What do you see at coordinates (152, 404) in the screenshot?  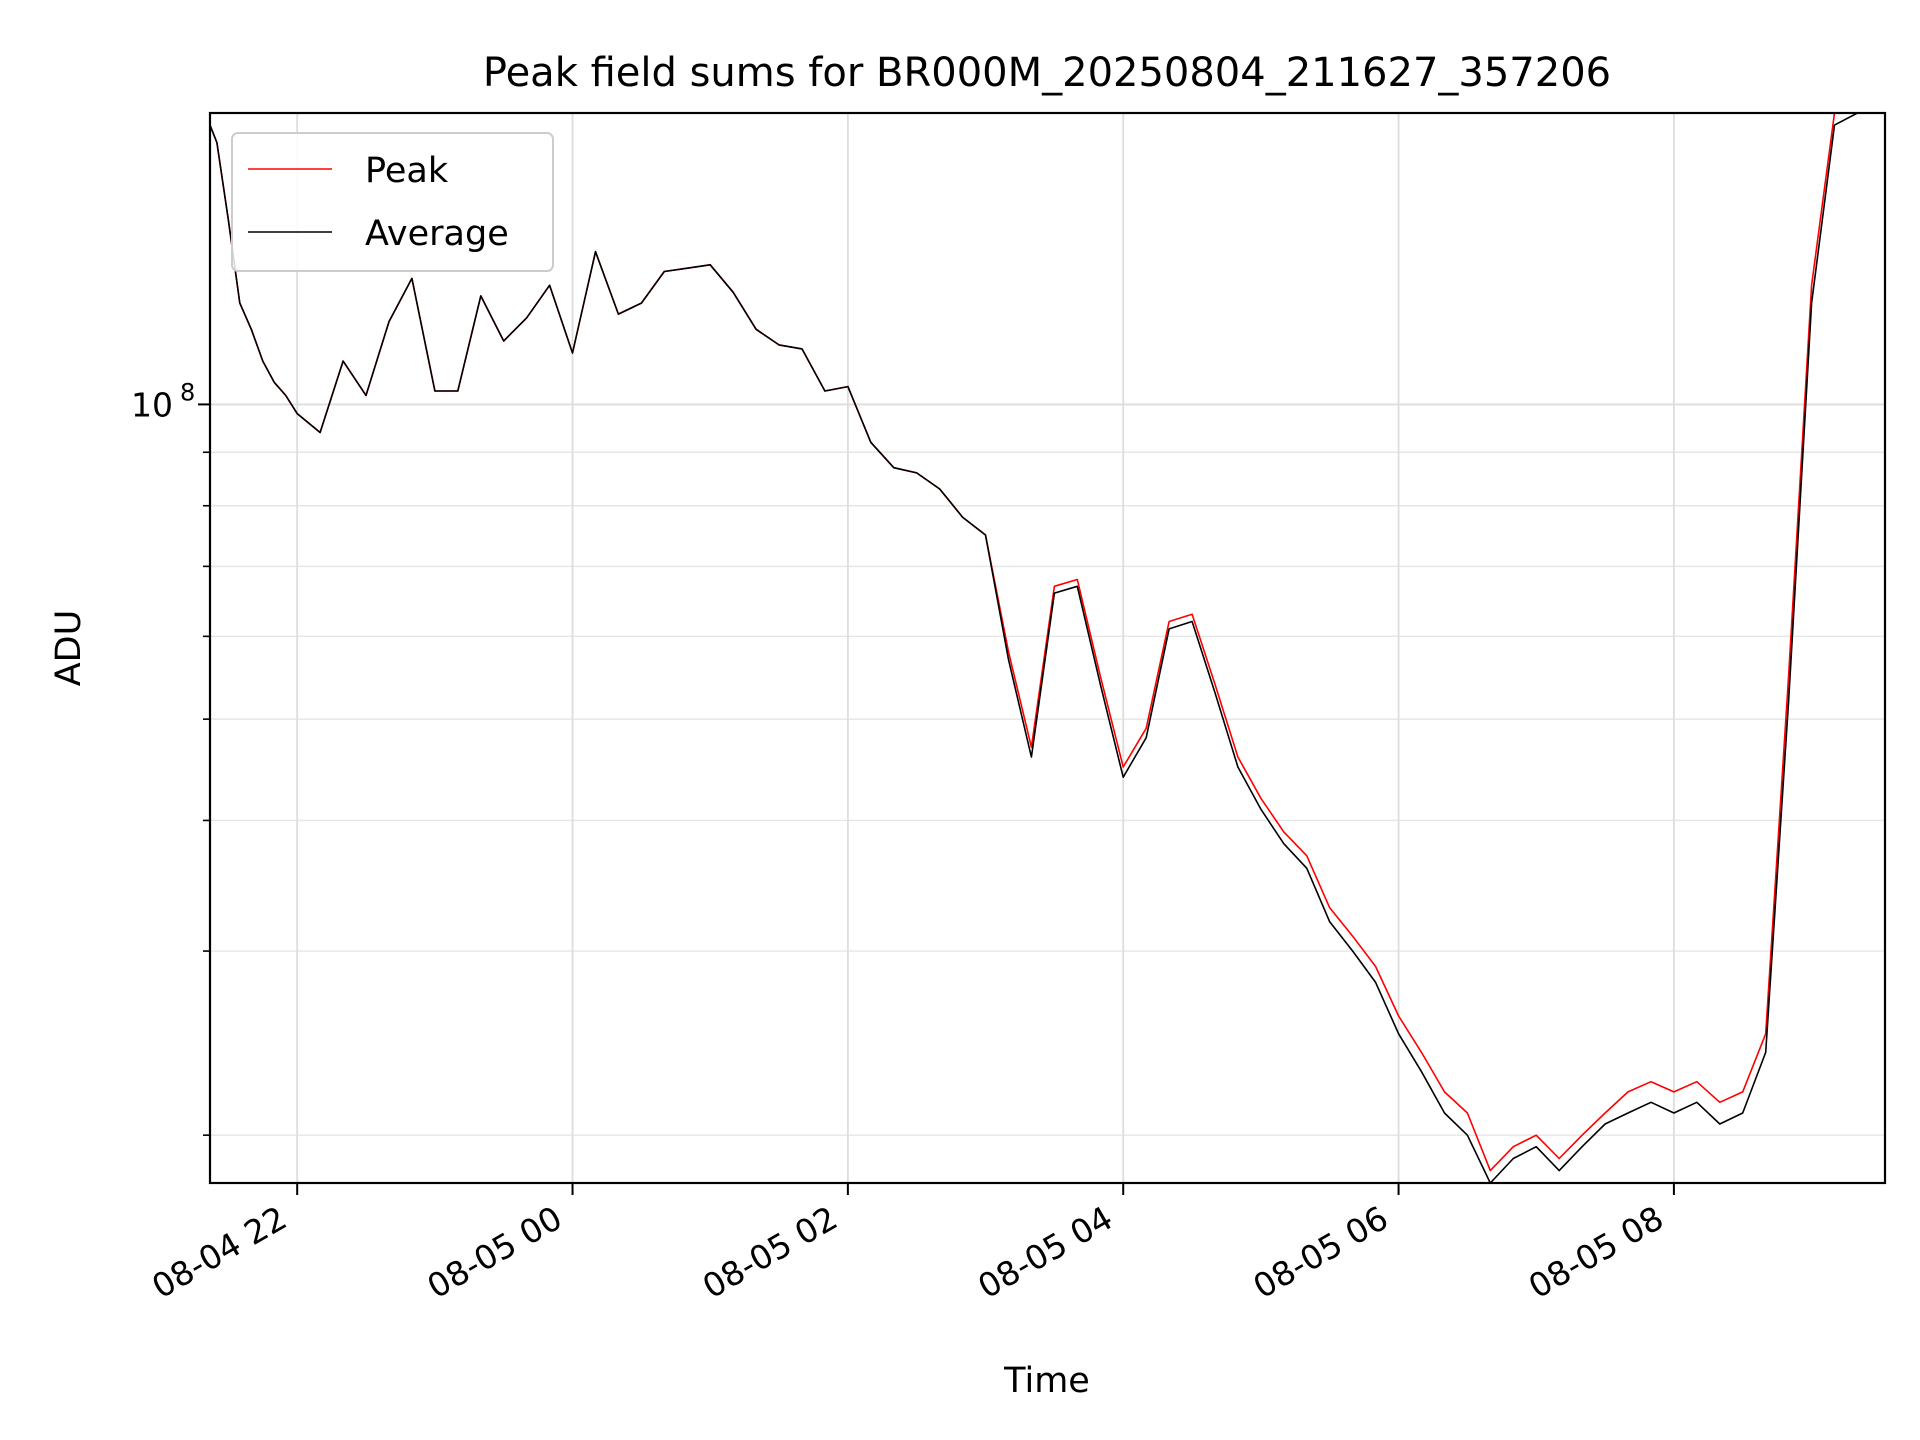 I see `y-tick-label: 10` at bounding box center [152, 404].